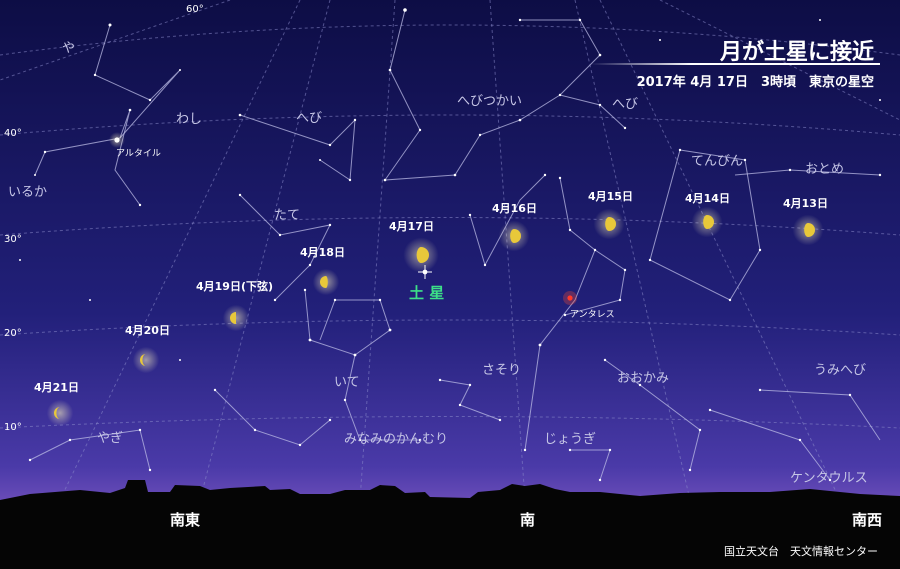 The width and height of the screenshot is (900, 569). I want to click on constellation-hebi-1: へび, so click(309, 118).